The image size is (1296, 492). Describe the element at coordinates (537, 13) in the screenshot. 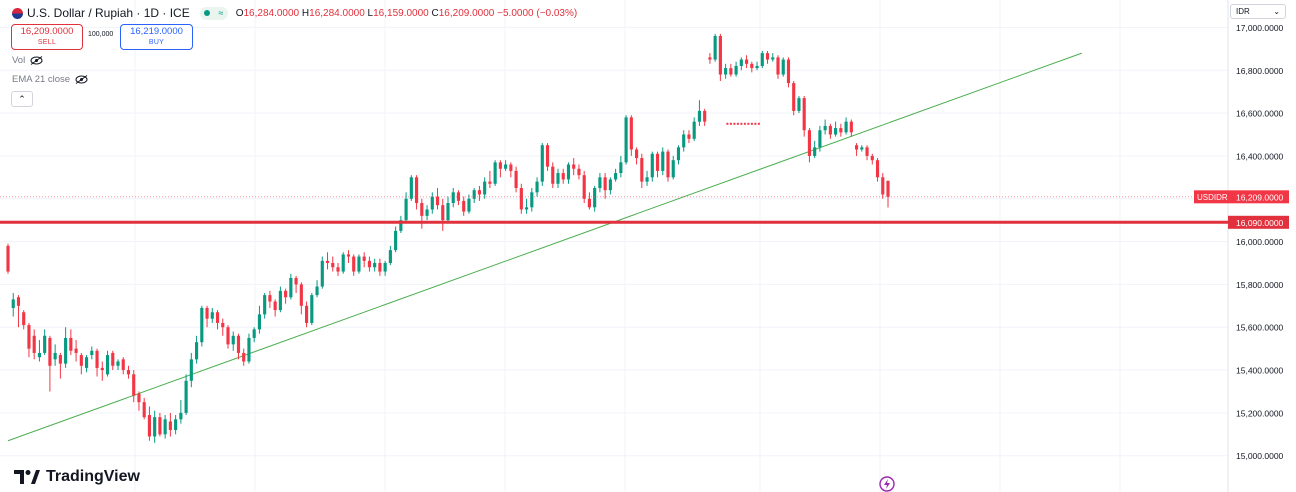

I see `change-value: −5.0000 (−0.03%)` at that location.